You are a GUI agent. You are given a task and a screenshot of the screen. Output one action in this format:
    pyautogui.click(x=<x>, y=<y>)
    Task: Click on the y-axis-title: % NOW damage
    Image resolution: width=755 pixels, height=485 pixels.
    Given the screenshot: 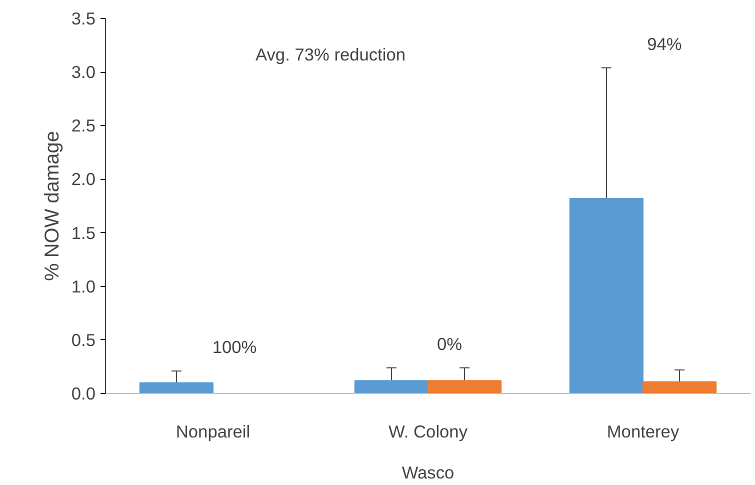 What is the action you would take?
    pyautogui.click(x=52, y=206)
    